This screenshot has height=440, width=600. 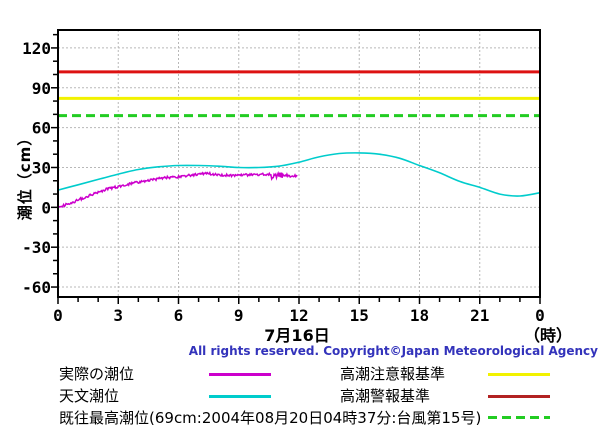 I want to click on x-tick-label: 6, so click(x=179, y=315).